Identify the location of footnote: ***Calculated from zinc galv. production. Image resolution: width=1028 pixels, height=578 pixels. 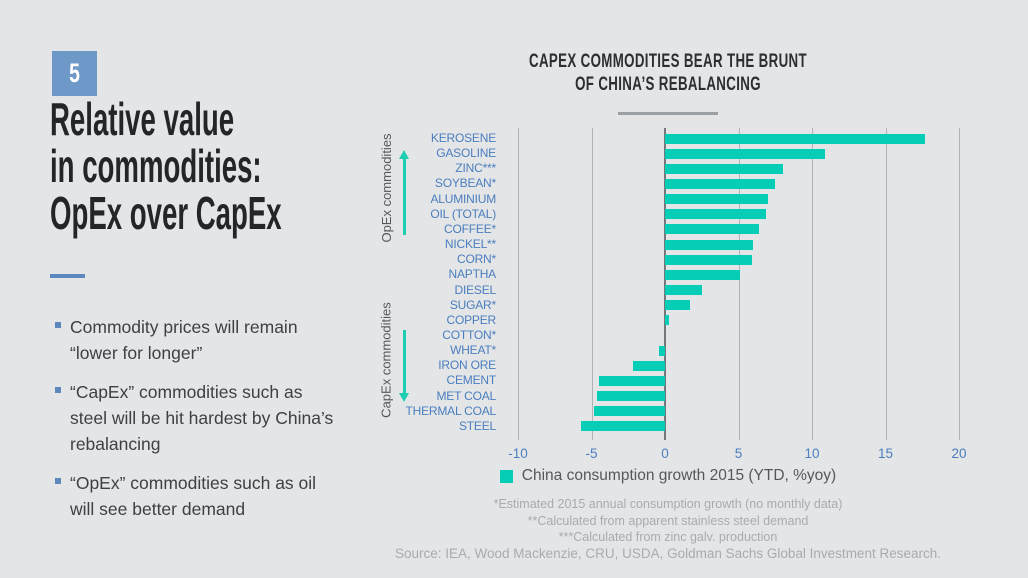
(668, 537).